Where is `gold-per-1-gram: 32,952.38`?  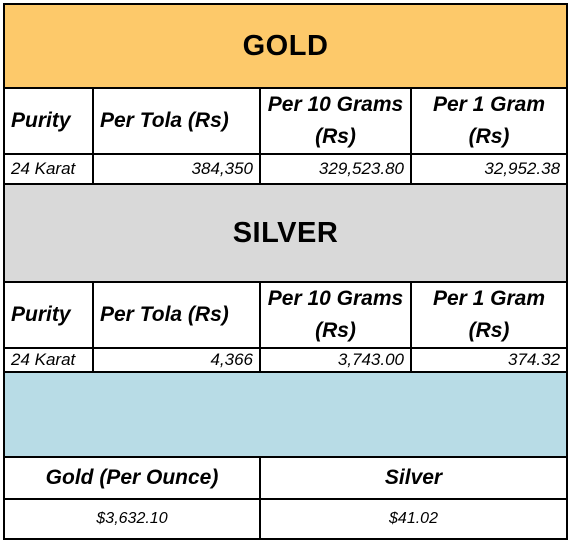
gold-per-1-gram: 32,952.38 is located at coordinates (489, 169).